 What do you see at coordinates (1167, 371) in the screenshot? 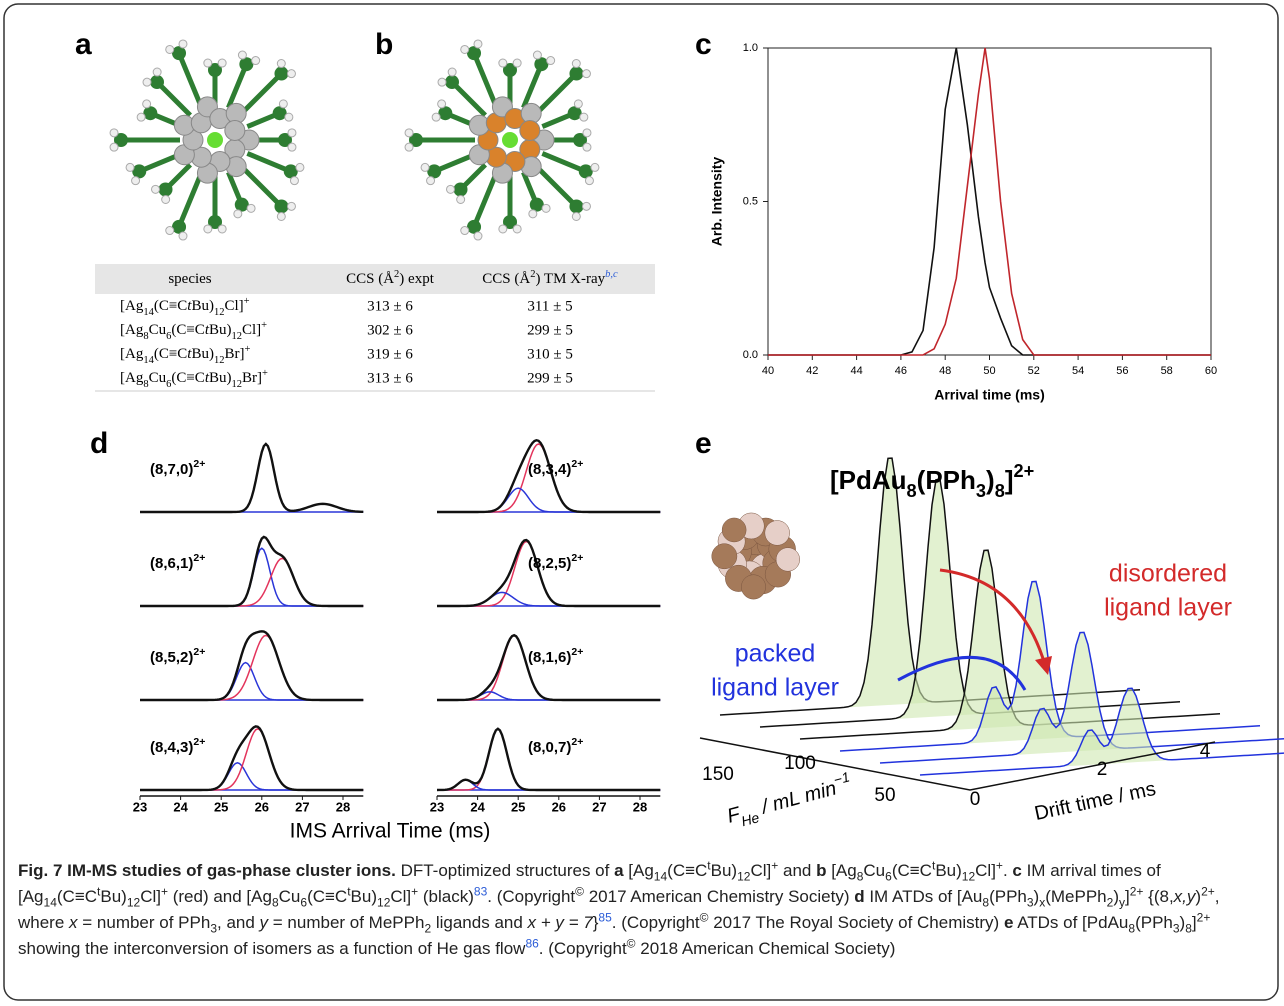
I see `x-tick-label: 58` at bounding box center [1167, 371].